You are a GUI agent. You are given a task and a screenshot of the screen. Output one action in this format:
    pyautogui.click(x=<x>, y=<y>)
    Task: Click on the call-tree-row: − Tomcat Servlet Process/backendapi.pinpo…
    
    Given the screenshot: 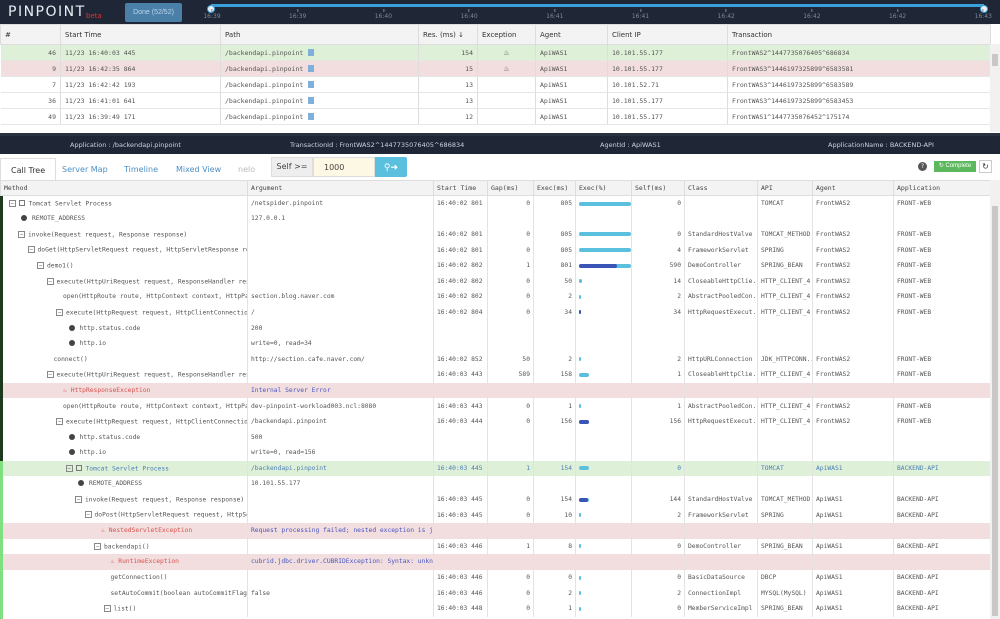 What is the action you would take?
    pyautogui.click(x=495, y=468)
    